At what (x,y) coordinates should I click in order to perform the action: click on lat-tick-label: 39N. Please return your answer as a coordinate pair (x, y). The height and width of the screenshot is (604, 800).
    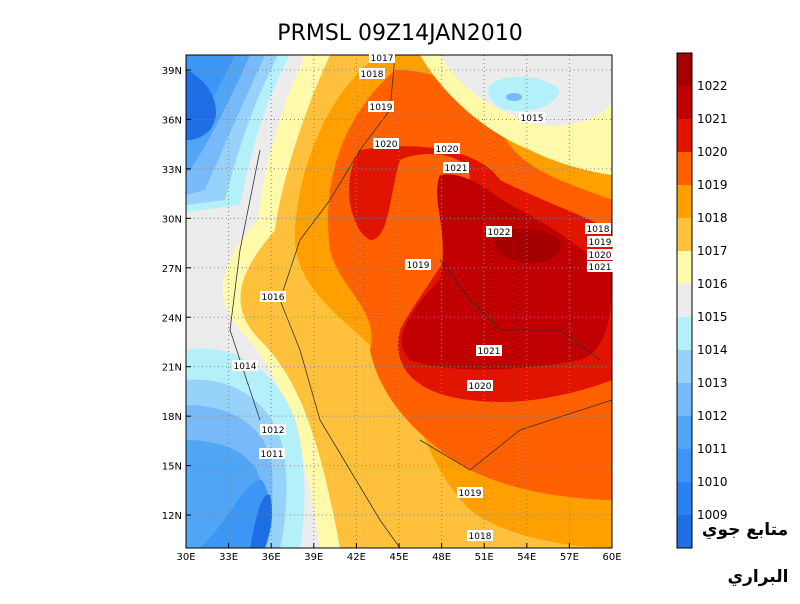
    Looking at the image, I should click on (172, 71).